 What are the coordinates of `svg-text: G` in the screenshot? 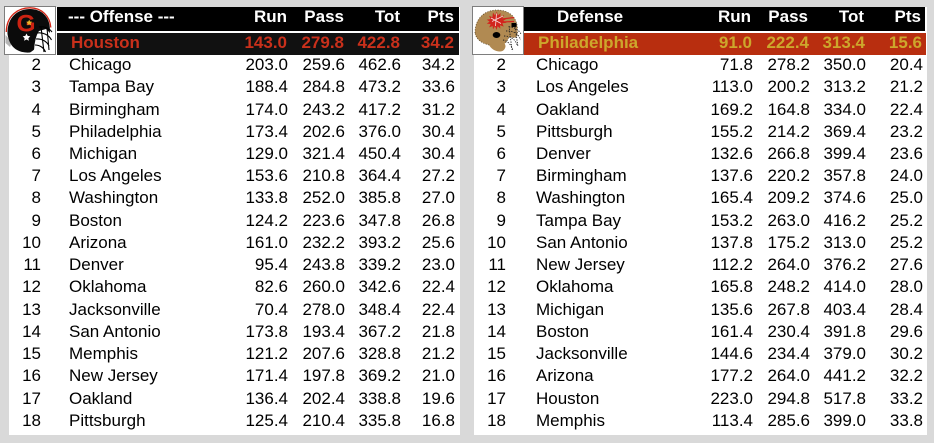 It's located at (26, 24).